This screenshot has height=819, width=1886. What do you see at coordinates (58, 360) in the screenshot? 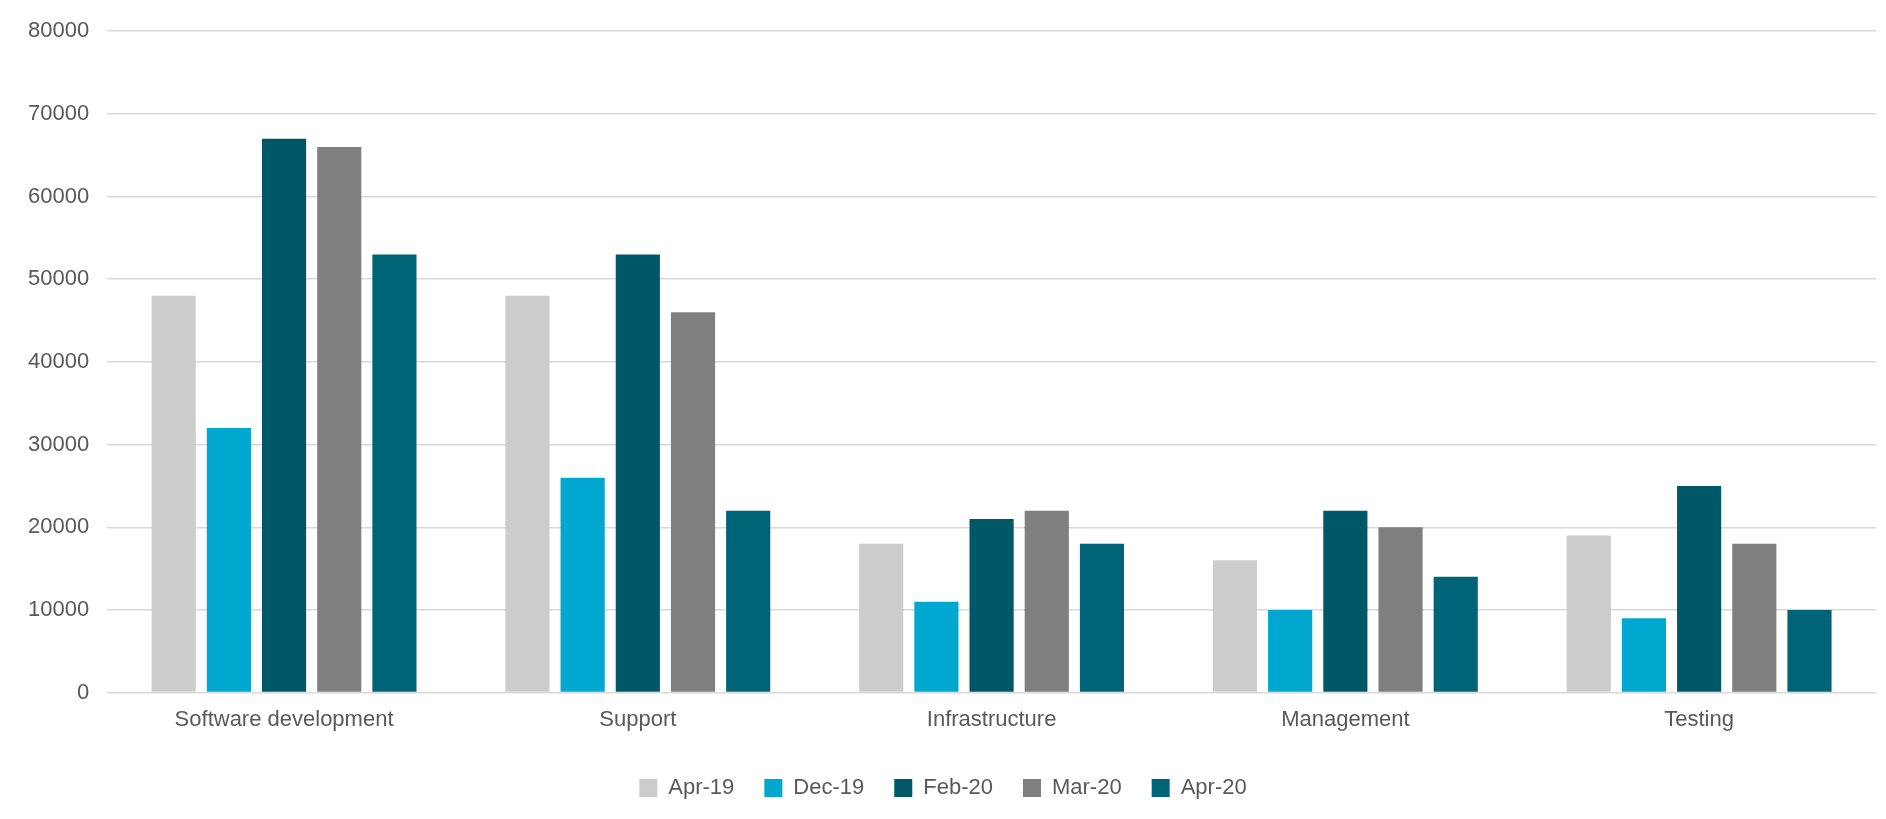
I see `y-tick-label: 40000` at bounding box center [58, 360].